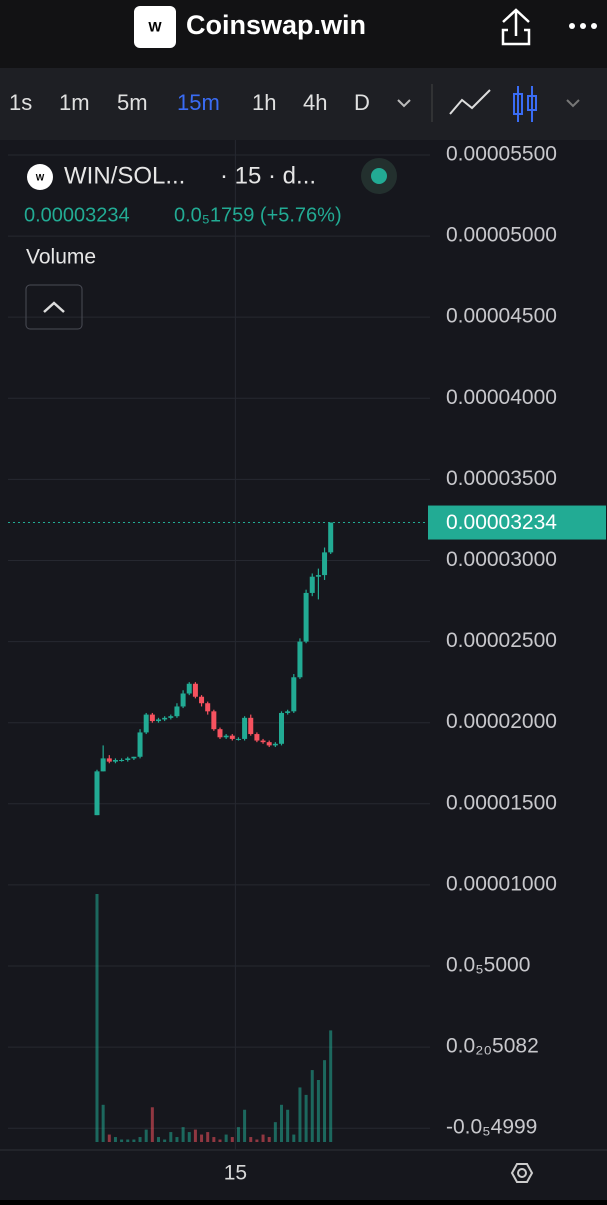  What do you see at coordinates (303, 1175) in the screenshot?
I see `time-axis` at bounding box center [303, 1175].